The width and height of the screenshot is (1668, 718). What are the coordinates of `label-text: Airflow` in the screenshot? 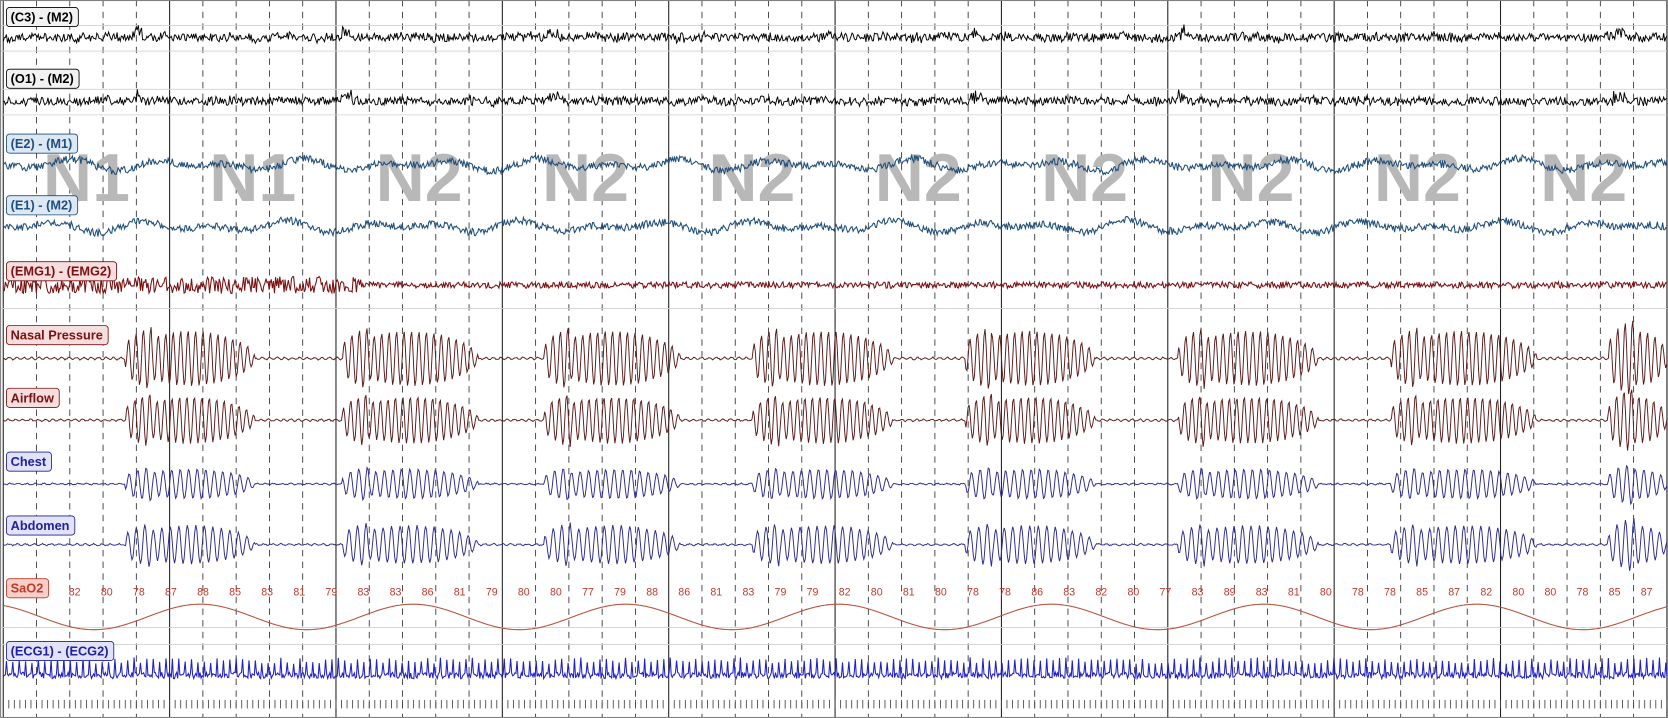 It's located at (32, 397).